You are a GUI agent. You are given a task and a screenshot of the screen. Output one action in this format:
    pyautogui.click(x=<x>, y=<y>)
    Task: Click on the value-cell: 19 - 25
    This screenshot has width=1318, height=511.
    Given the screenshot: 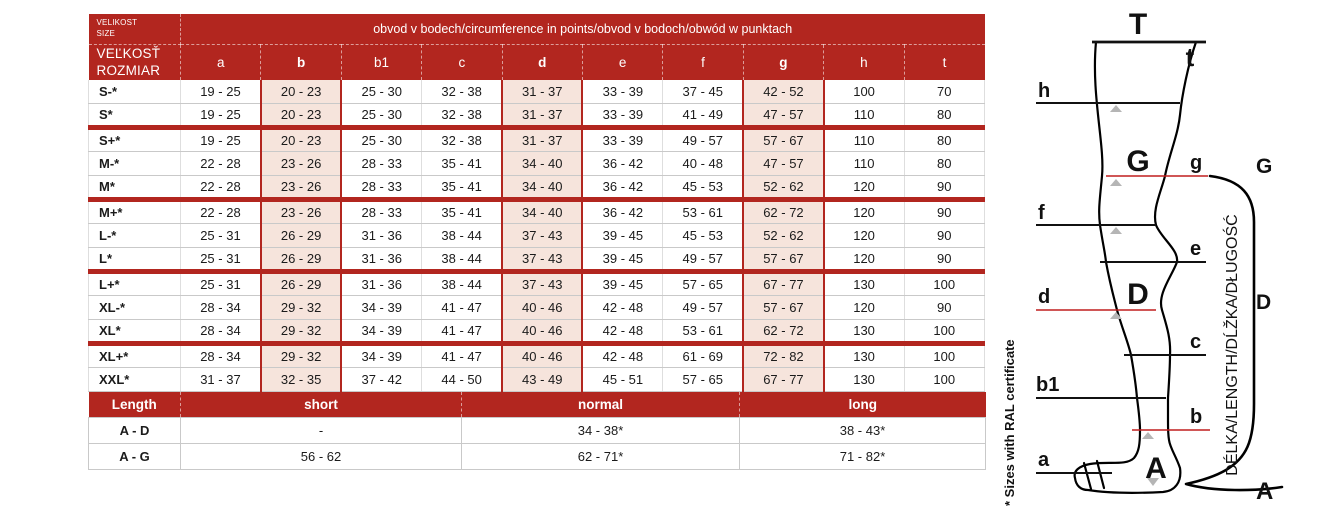 What is the action you would take?
    pyautogui.click(x=221, y=92)
    